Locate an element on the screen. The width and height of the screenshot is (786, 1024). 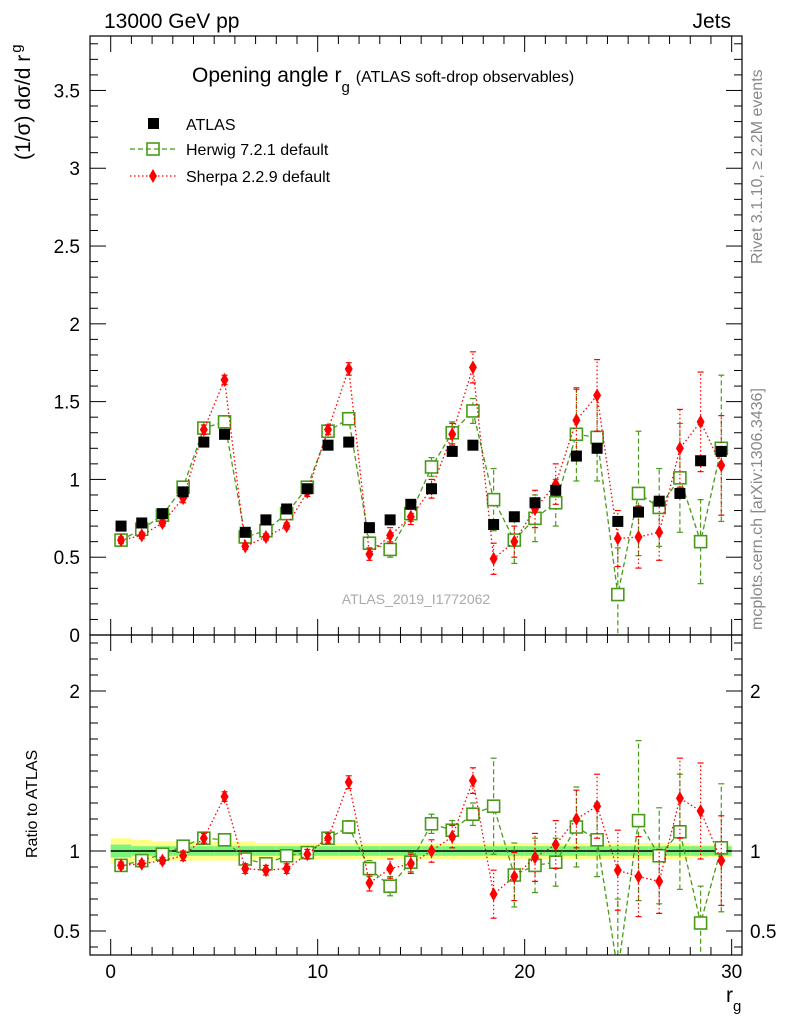
legend-sherpa-marker is located at coordinates (153, 176).